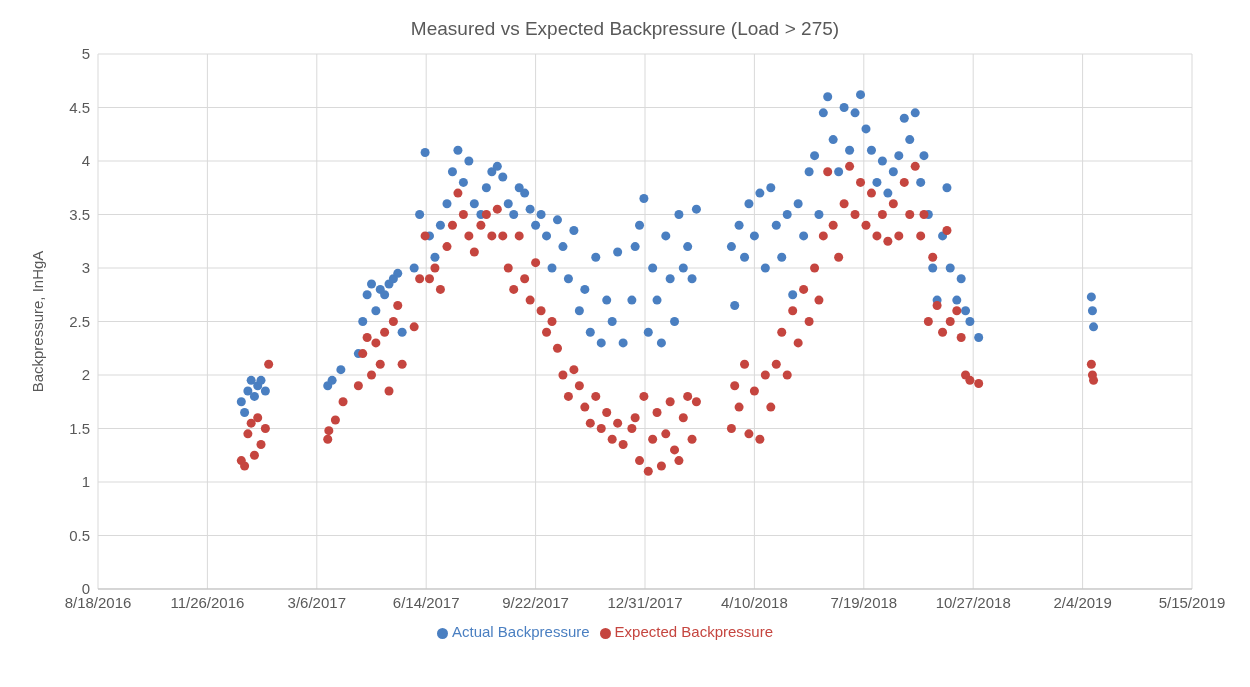 The height and width of the screenshot is (687, 1250). Describe the element at coordinates (316, 602) in the screenshot. I see `x-tick-label: 3/6/2017` at that location.